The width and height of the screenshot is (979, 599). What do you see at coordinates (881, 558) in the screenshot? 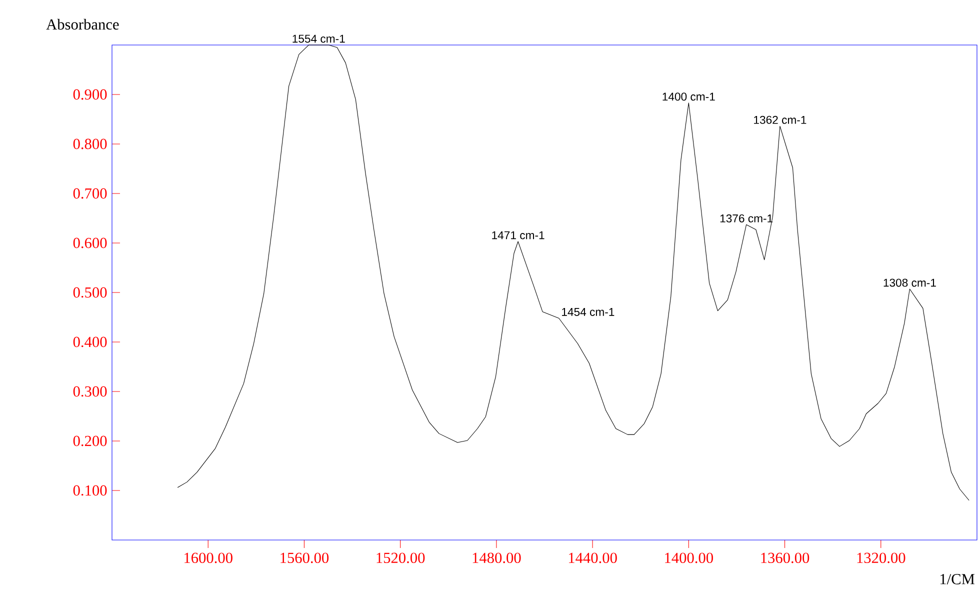
I see `x-tick-label: 1320.00` at bounding box center [881, 558].